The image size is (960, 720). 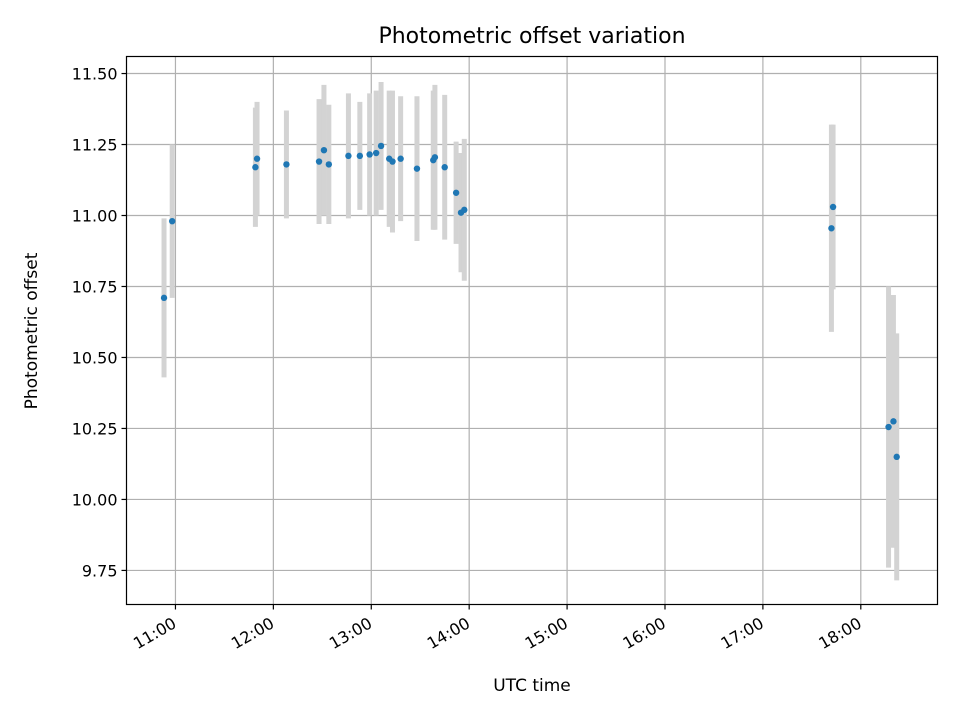 What do you see at coordinates (99, 322) in the screenshot?
I see `y-axis-ticks: 9.75 10.00 10.25 10.50 10.75 11.00 11.25 11.50` at bounding box center [99, 322].